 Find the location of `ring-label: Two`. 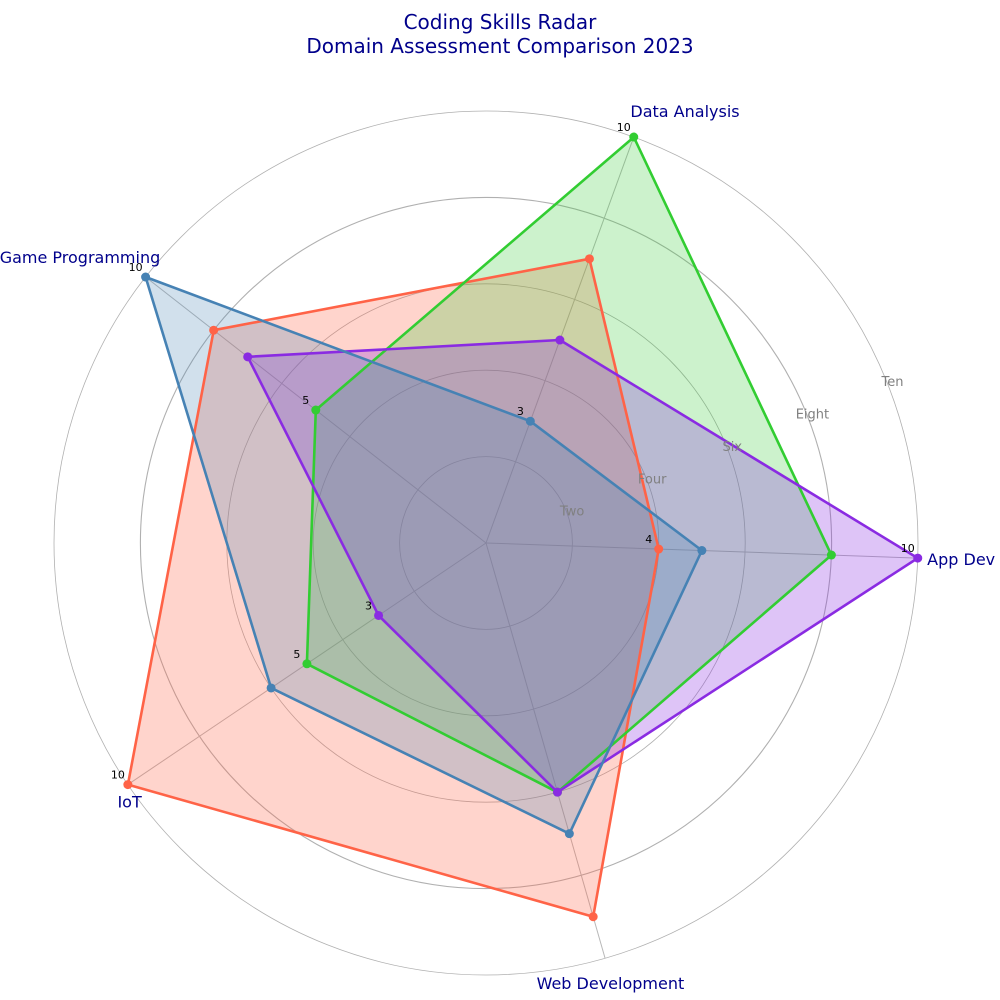

ring-label: Two is located at coordinates (571, 512).